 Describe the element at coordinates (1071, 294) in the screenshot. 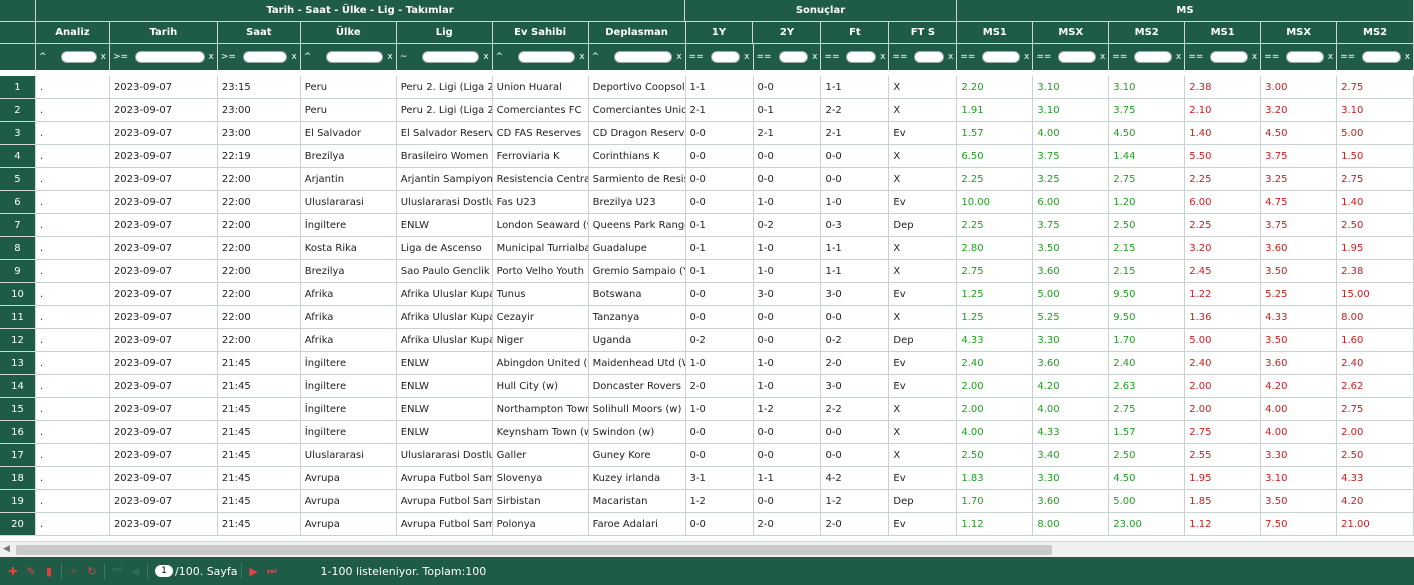

I see `cell-ax: 5.00` at that location.